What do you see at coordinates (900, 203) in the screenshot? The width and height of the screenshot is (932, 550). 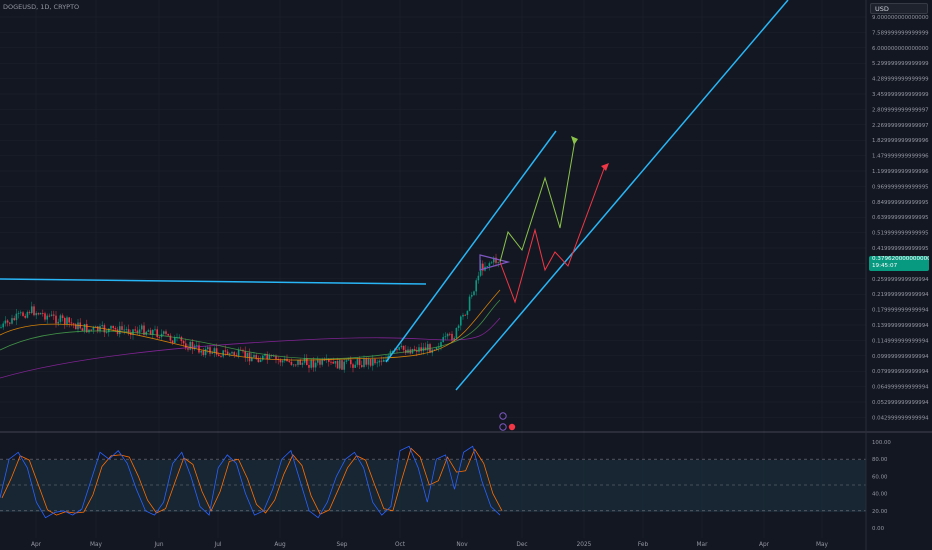 I see `price-tick-label: 0.849999999999995` at bounding box center [900, 203].